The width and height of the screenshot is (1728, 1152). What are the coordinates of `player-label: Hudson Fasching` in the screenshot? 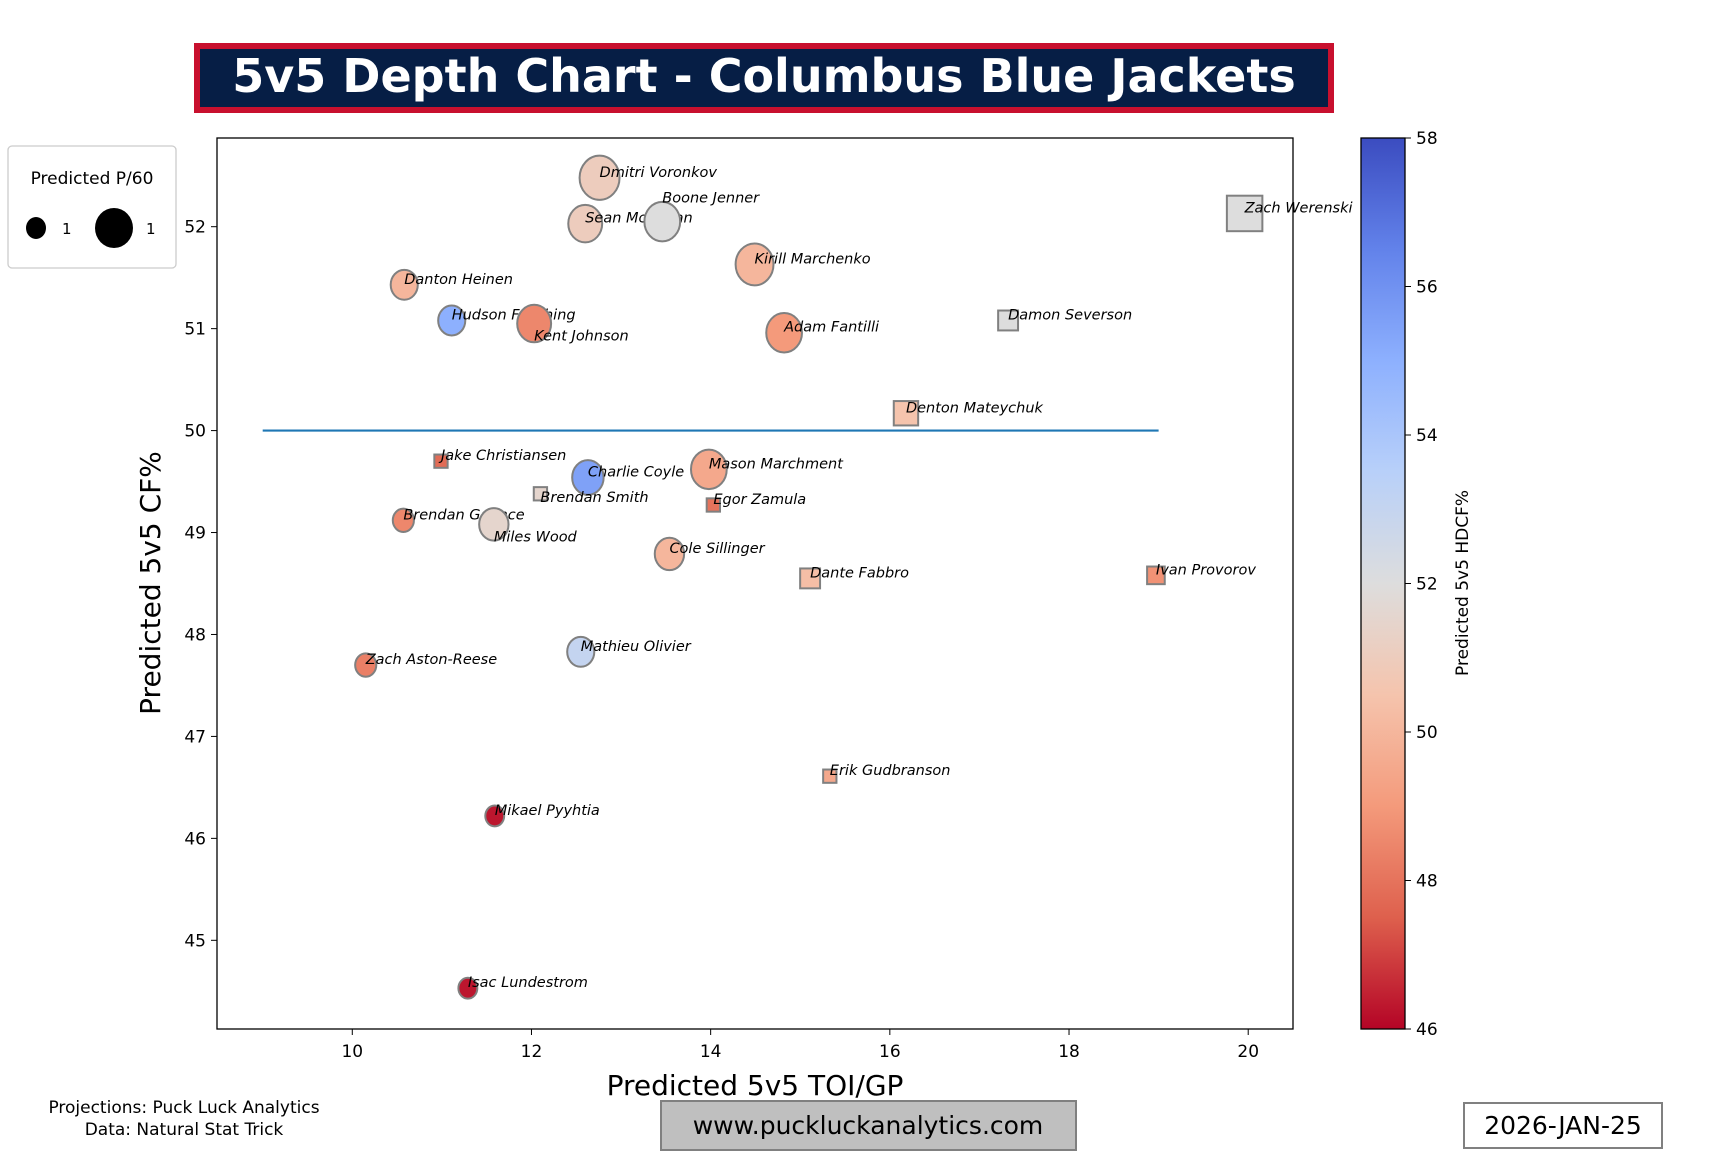 It's located at (514, 315).